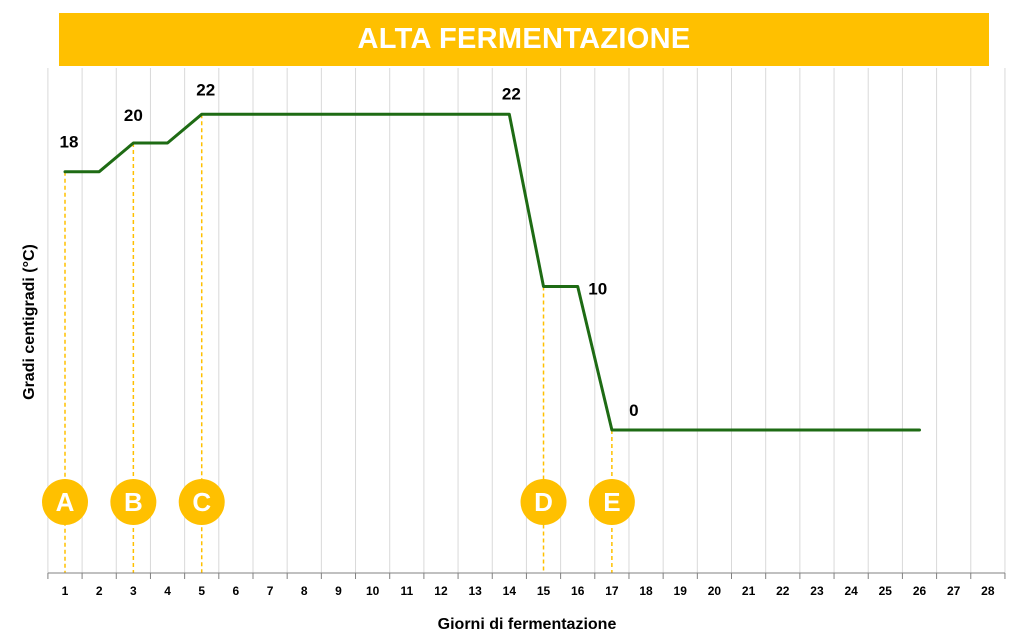 The height and width of the screenshot is (642, 1023). I want to click on x-tick-label: 6, so click(236, 591).